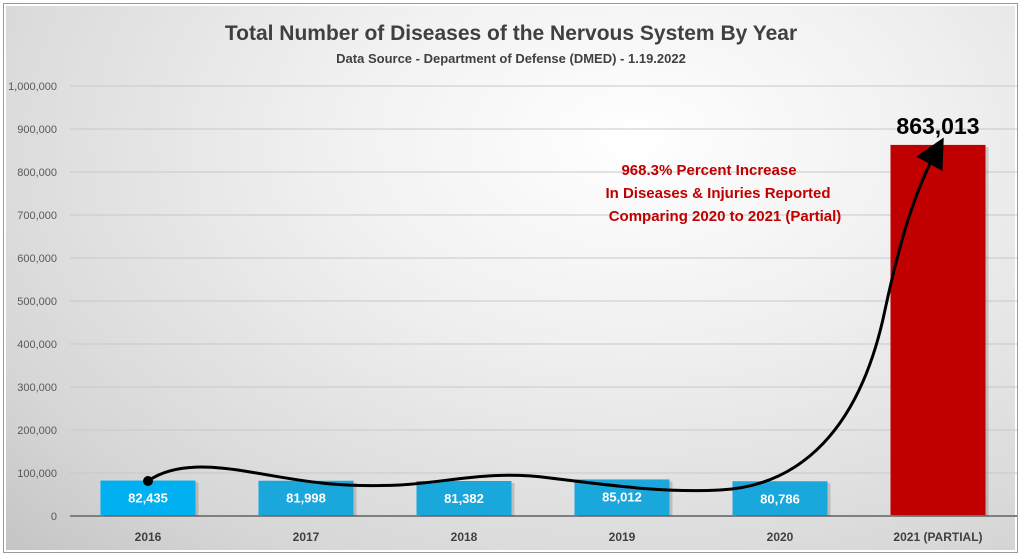  What do you see at coordinates (780, 498) in the screenshot?
I see `data-label: 80,786` at bounding box center [780, 498].